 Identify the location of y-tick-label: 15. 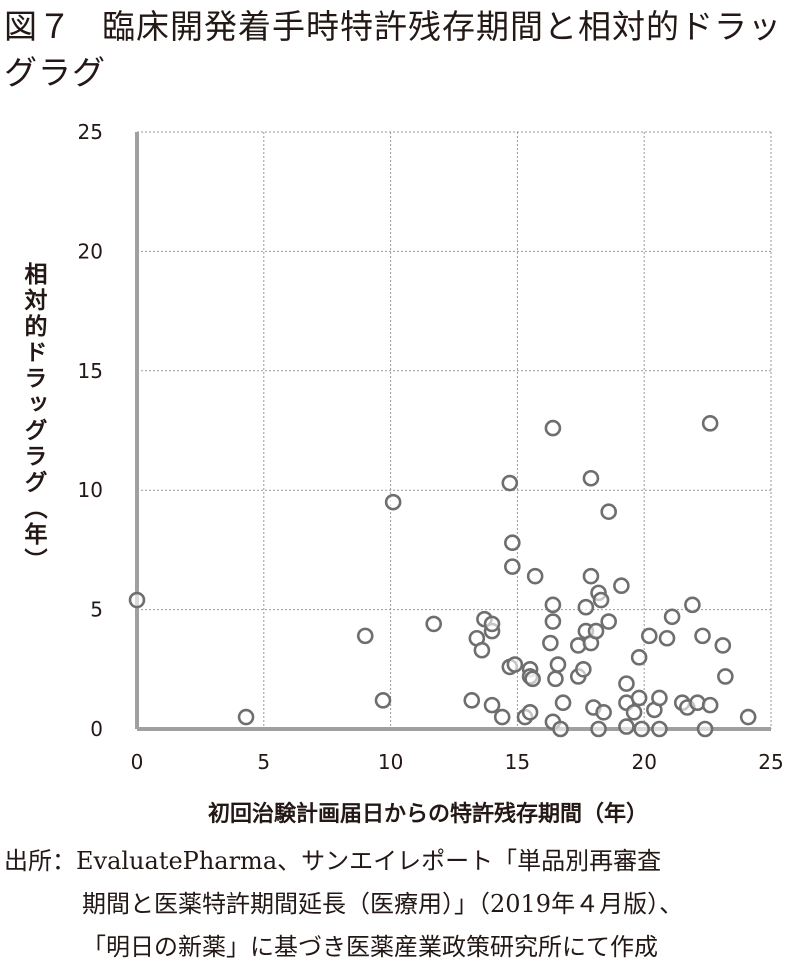
(90, 371).